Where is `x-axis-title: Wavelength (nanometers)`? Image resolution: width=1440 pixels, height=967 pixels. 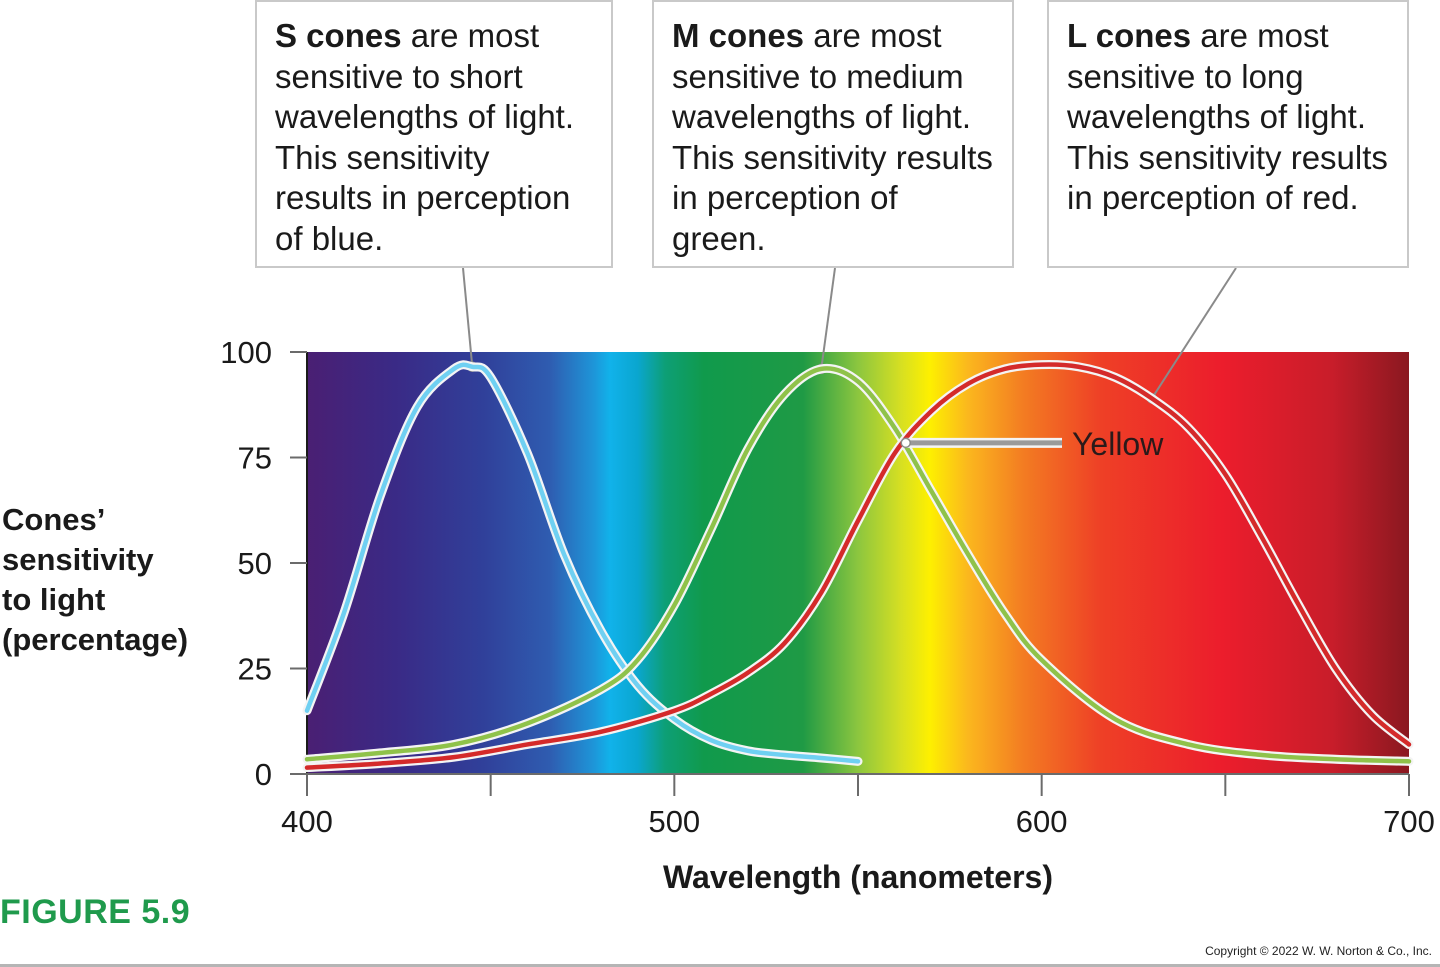 x-axis-title: Wavelength (nanometers) is located at coordinates (858, 877).